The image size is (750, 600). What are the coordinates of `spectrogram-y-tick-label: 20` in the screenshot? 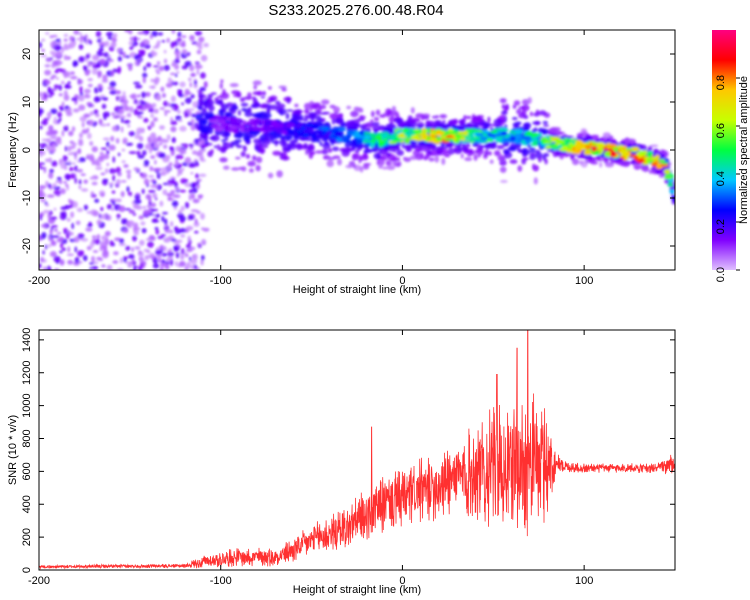 It's located at (27, 54).